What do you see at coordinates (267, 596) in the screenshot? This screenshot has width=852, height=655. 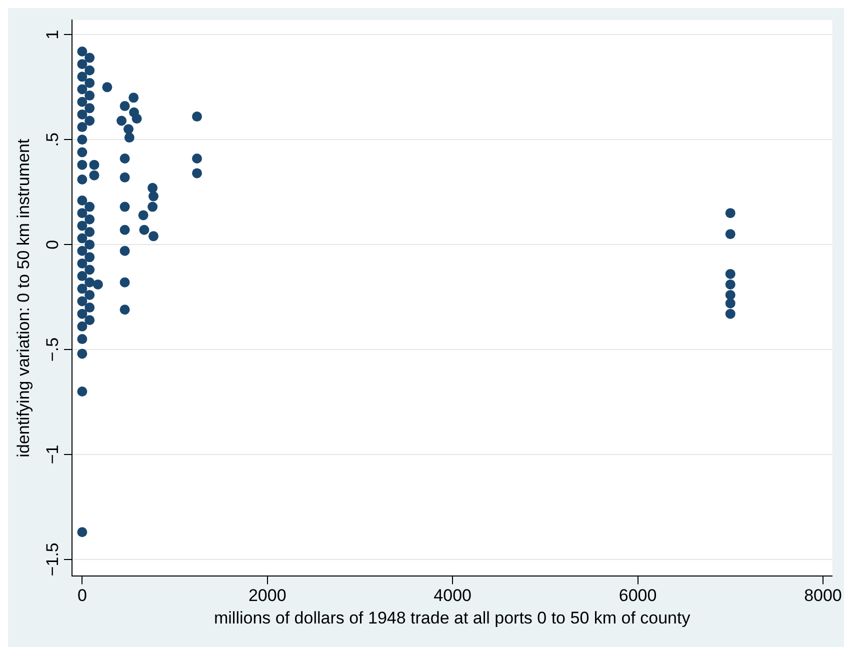 I see `x-tick-label: 2000` at bounding box center [267, 596].